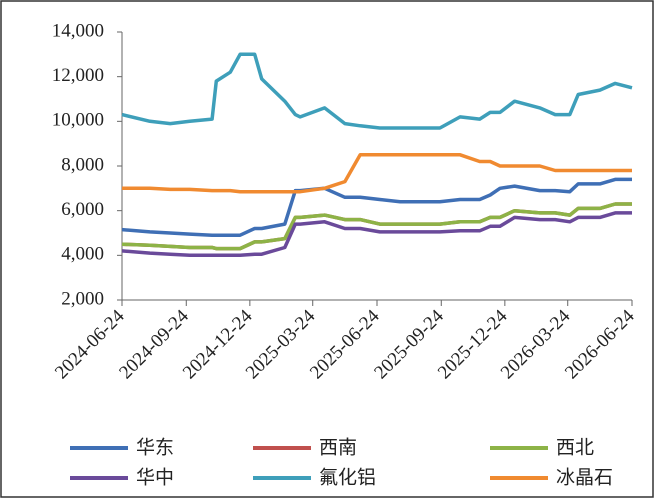 This screenshot has height=498, width=654. I want to click on legend-label: 华东, so click(155, 448).